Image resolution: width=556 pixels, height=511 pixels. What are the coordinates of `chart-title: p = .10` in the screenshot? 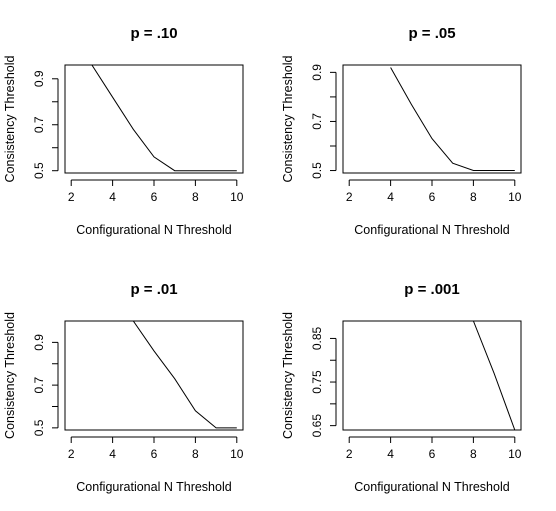 It's located at (153, 33).